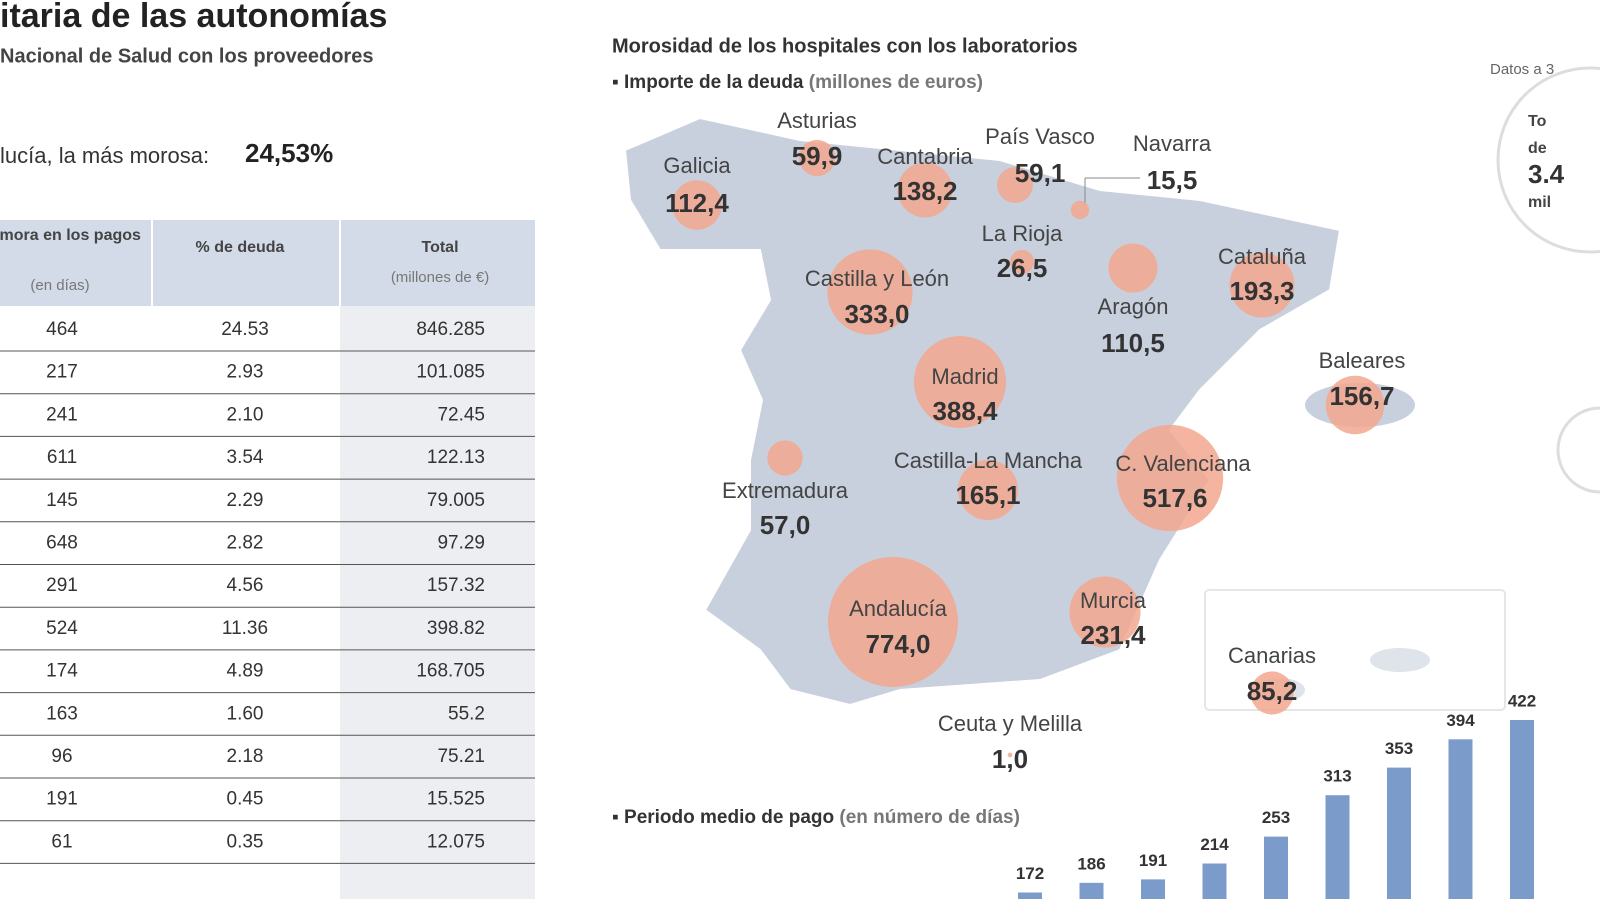 The image size is (1600, 899). I want to click on map-subtitle-text: Importe de la deuda, so click(714, 82).